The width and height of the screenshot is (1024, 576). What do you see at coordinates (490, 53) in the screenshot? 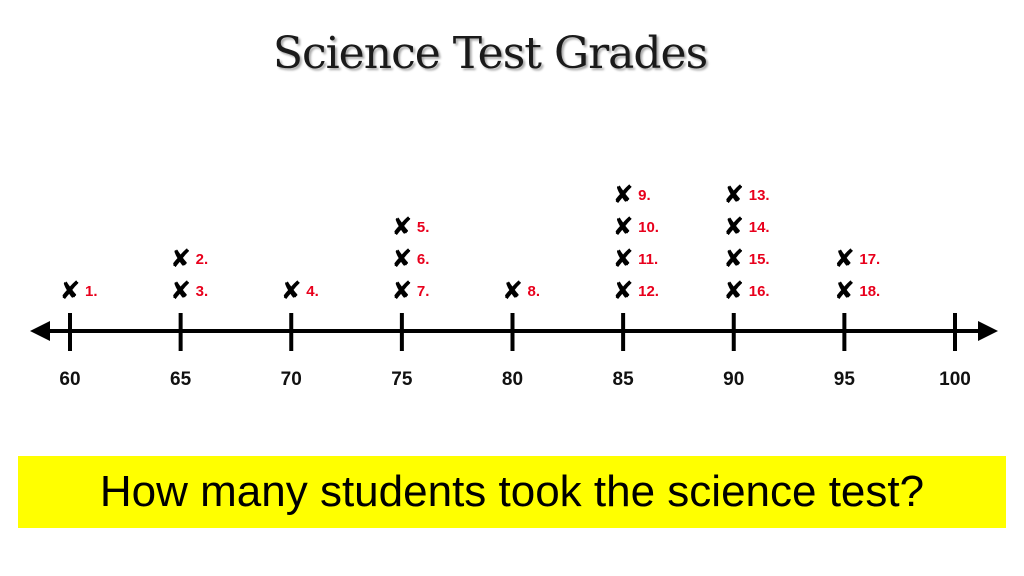
I see `chart-title: Science Test Grades` at bounding box center [490, 53].